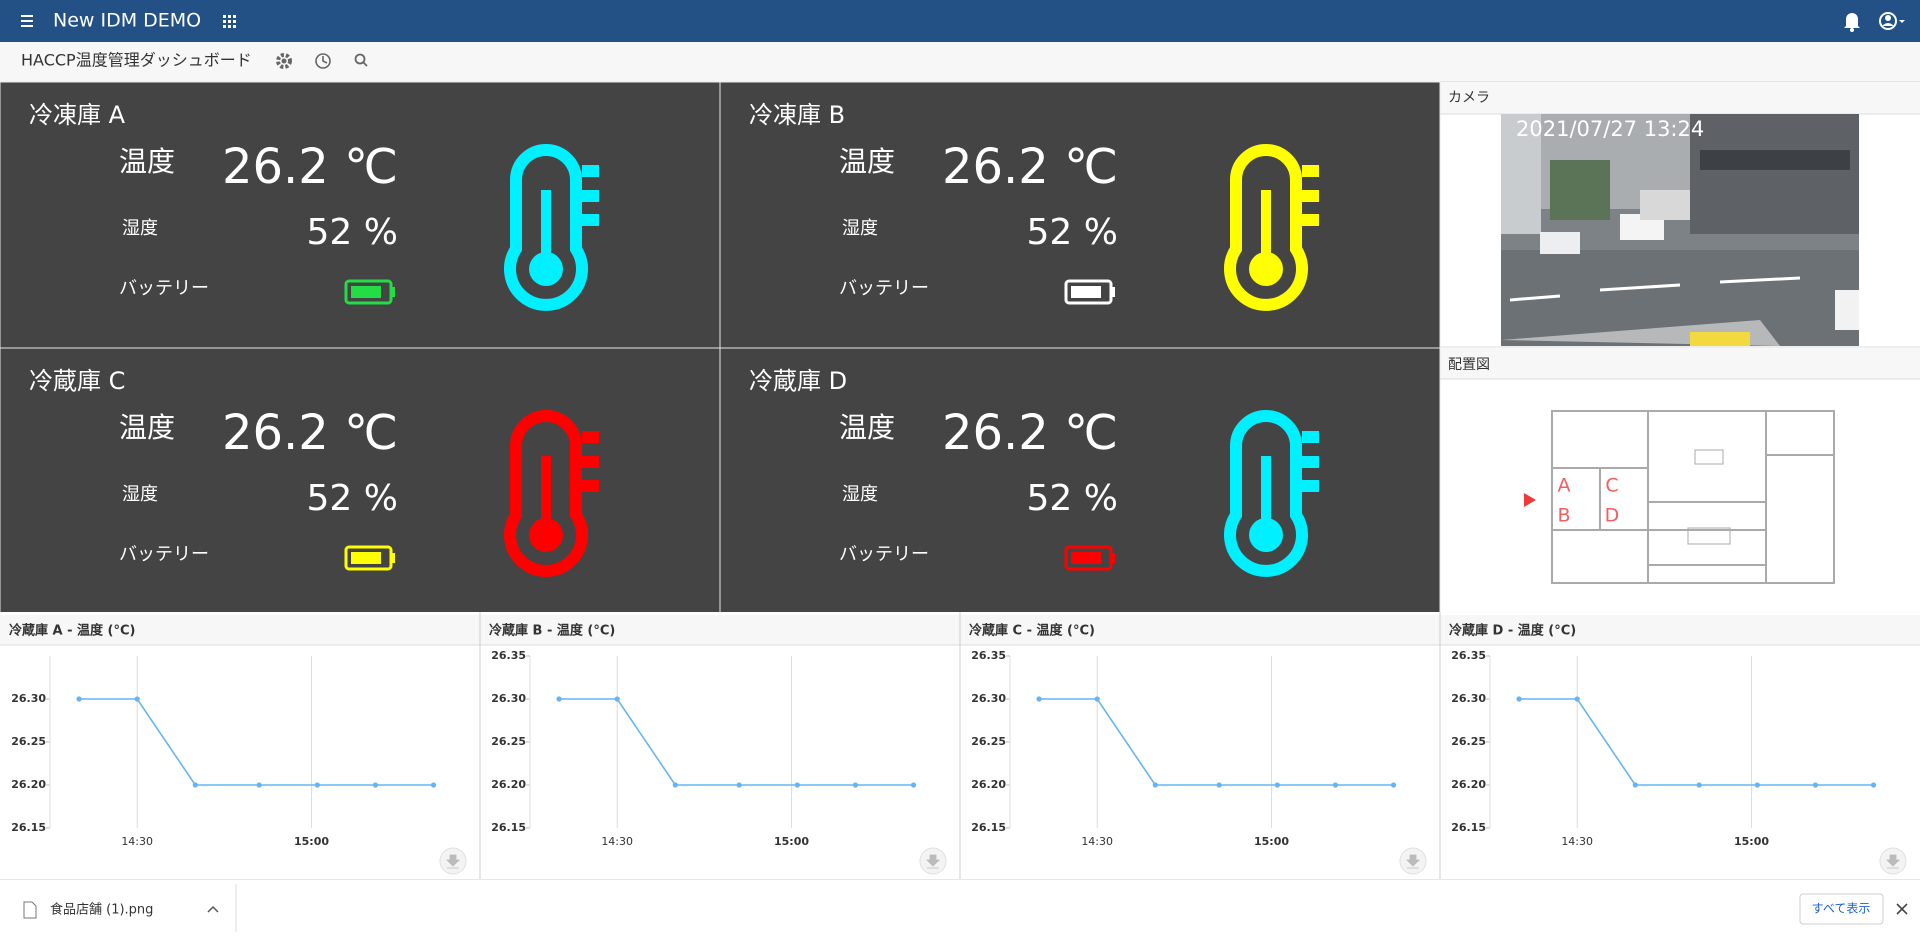 Image resolution: width=1920 pixels, height=937 pixels. What do you see at coordinates (798, 381) in the screenshot?
I see `tile-name: 冷蔵庫 D` at bounding box center [798, 381].